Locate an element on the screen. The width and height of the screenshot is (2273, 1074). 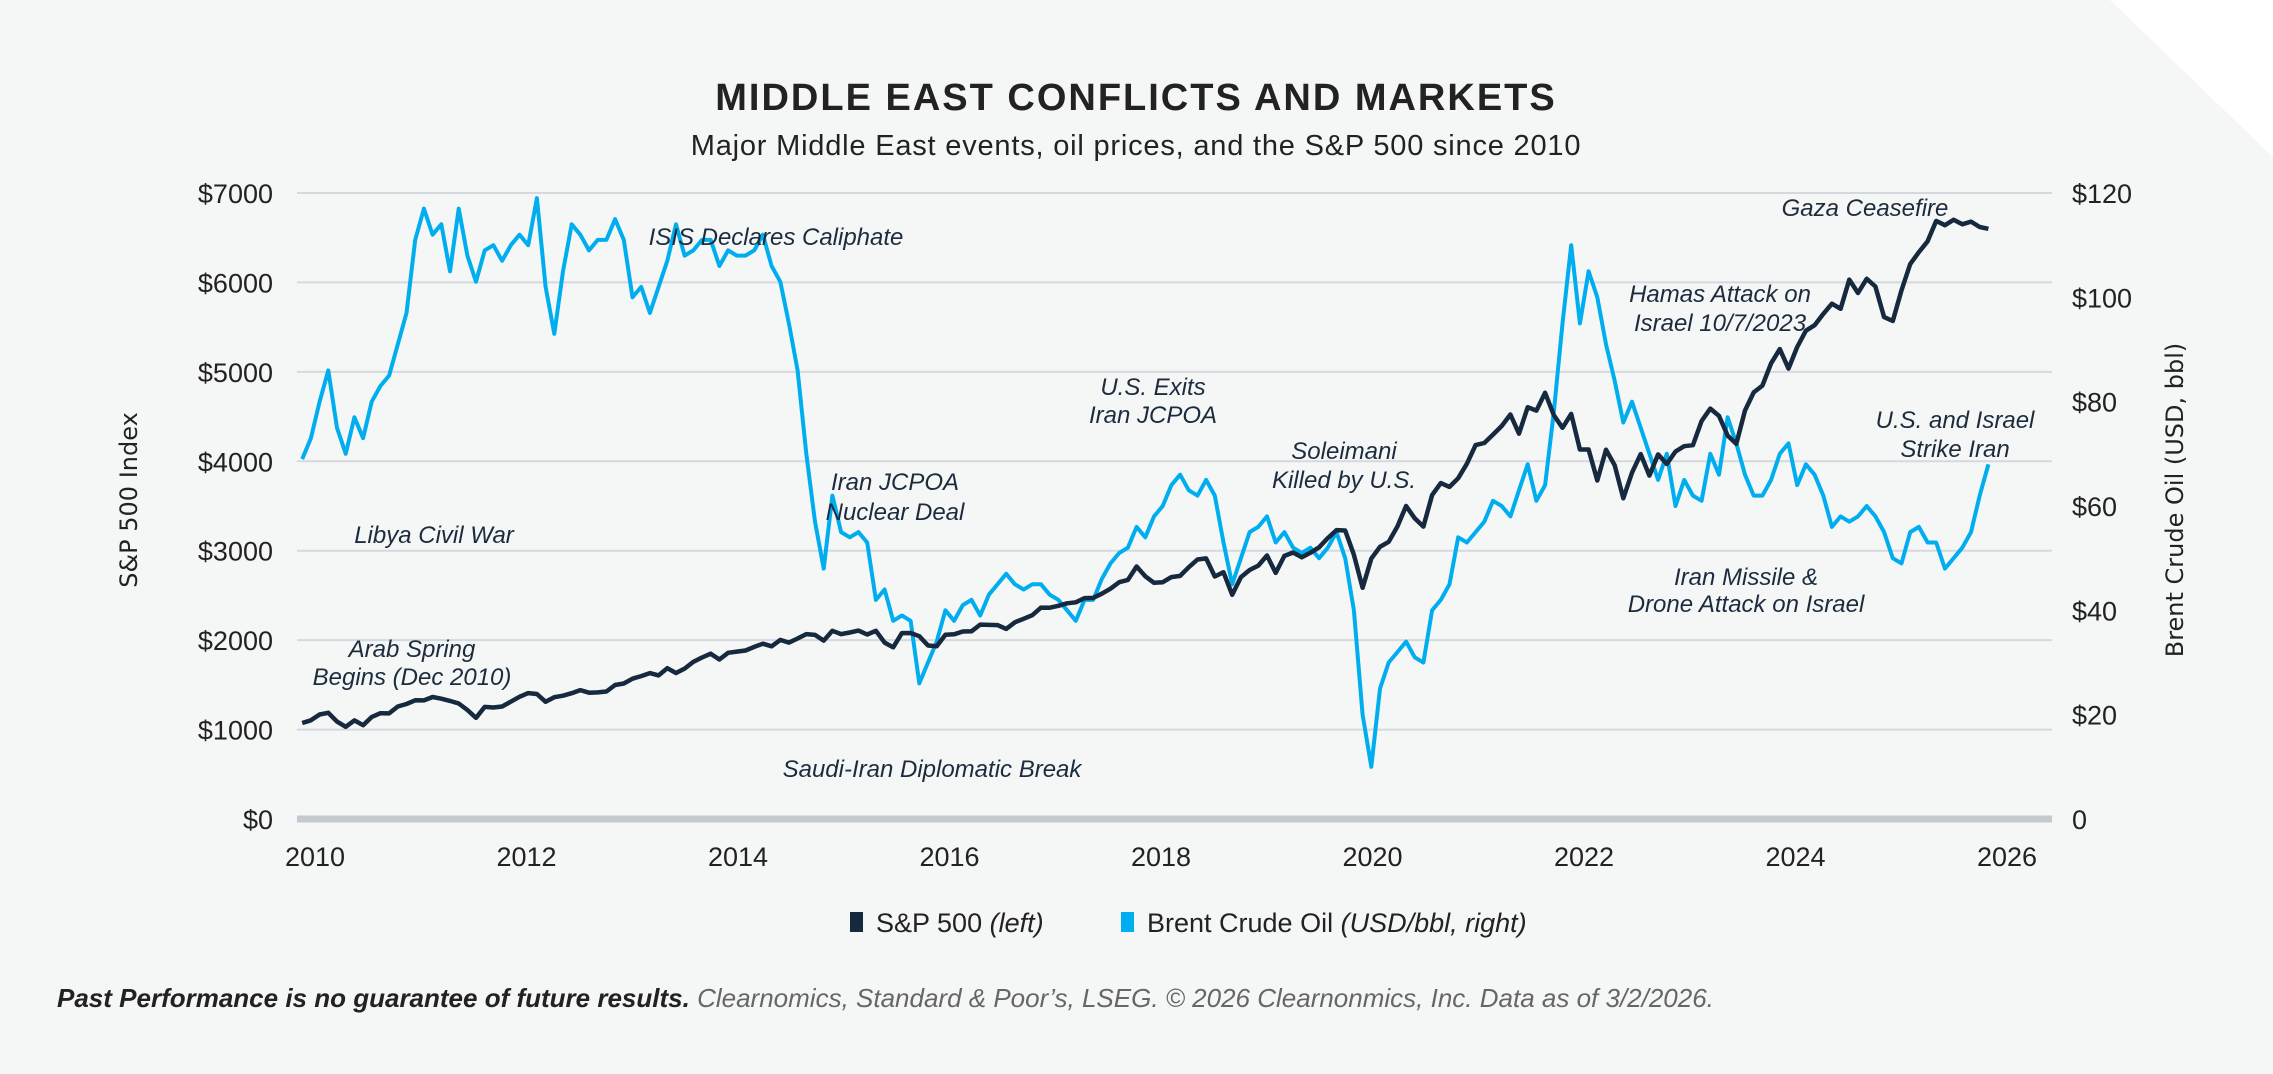
y-left-tick-label: $3000 is located at coordinates (235, 552).